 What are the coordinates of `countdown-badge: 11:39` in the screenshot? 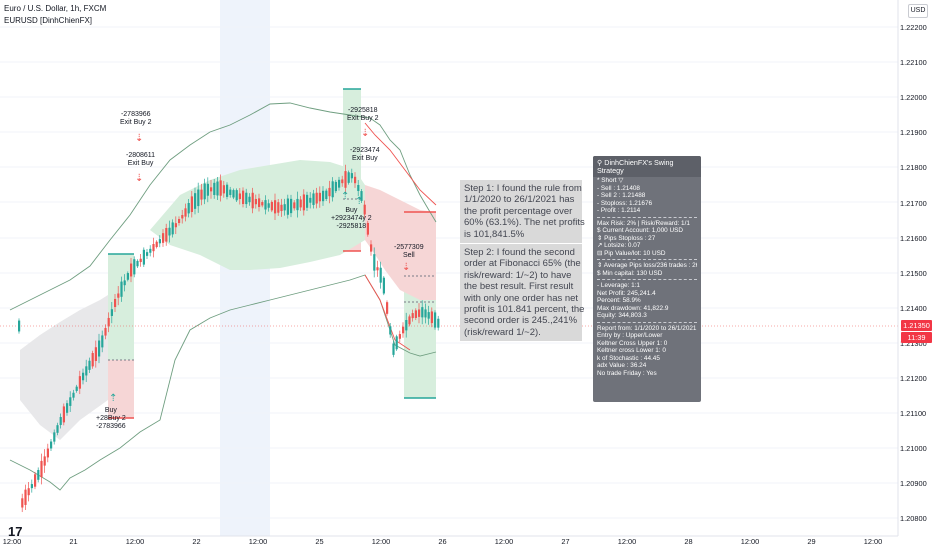 It's located at (916, 337).